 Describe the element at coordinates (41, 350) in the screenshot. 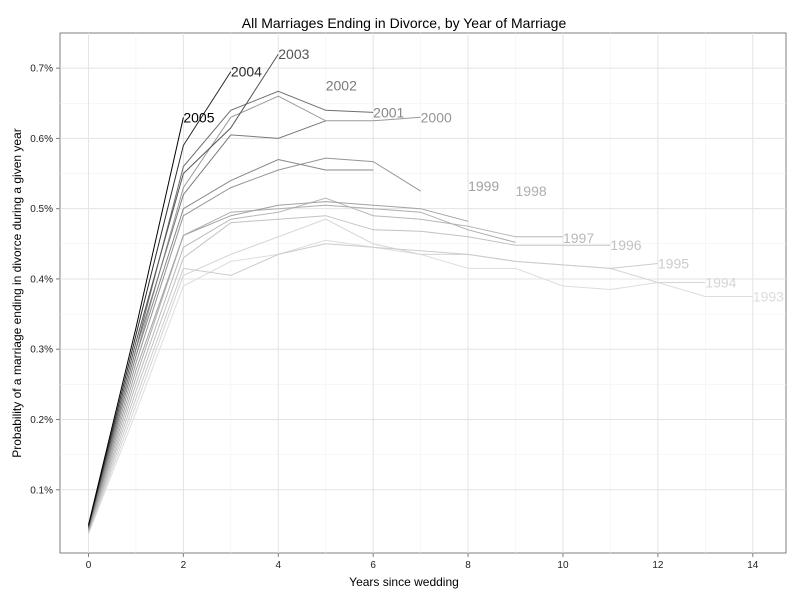

I see `y-tick-label: 0.3%` at that location.